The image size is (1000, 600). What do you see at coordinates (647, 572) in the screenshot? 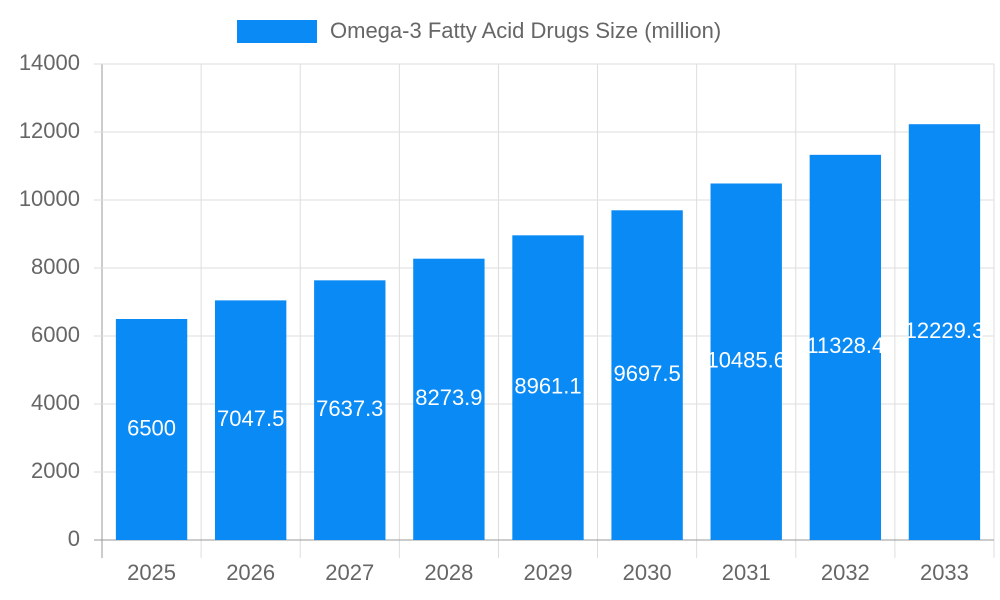
I see `x-tick-label: 2030` at bounding box center [647, 572].